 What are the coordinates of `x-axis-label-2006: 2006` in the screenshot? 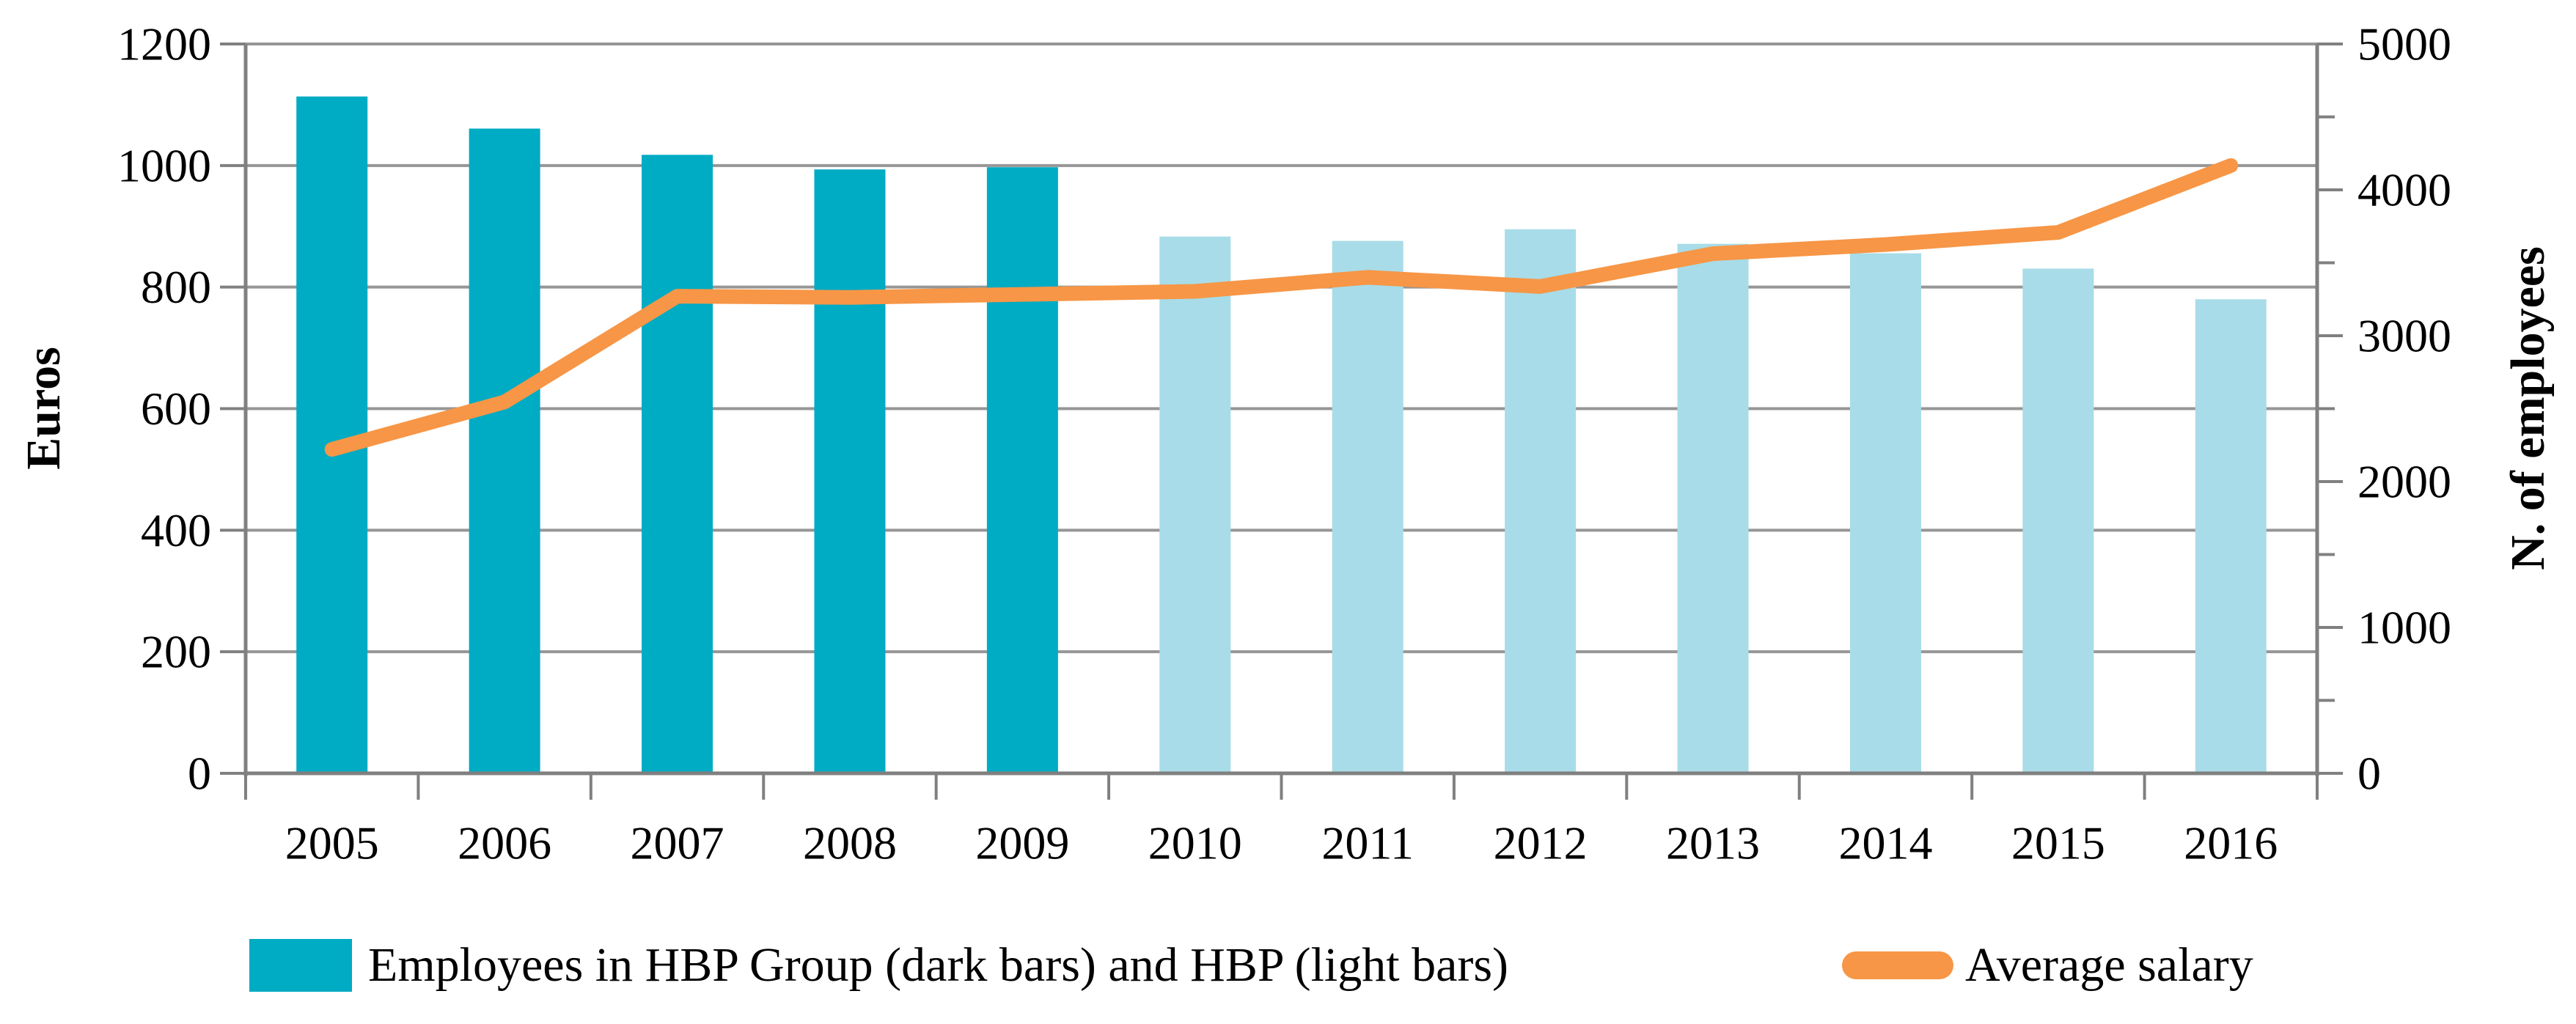 It's located at (504, 843).